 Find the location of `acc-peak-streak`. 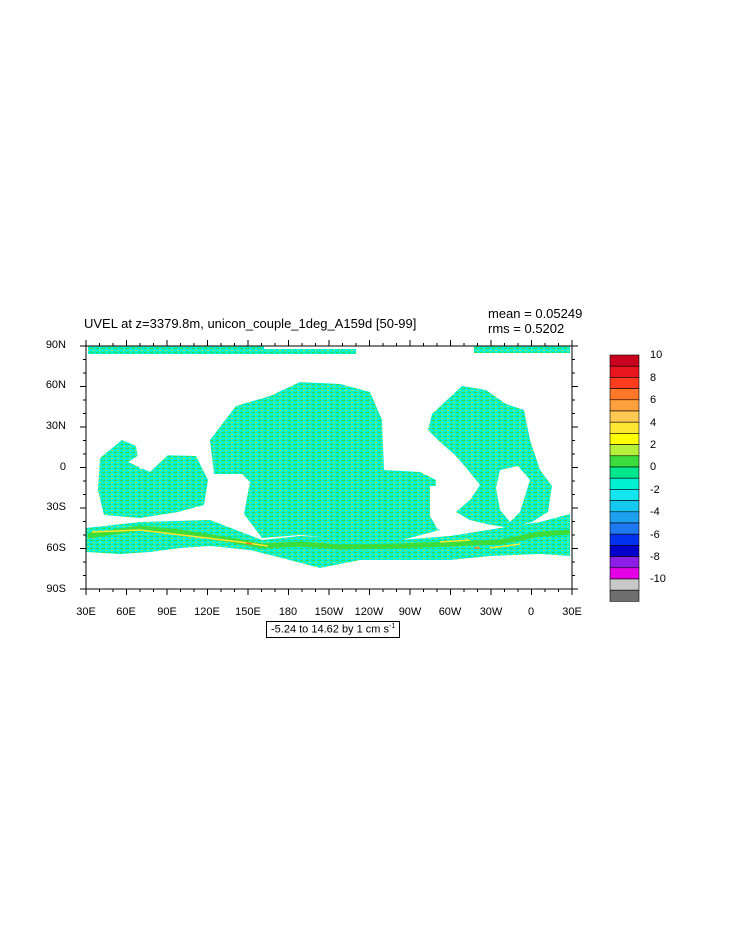

acc-peak-streak is located at coordinates (362, 545).